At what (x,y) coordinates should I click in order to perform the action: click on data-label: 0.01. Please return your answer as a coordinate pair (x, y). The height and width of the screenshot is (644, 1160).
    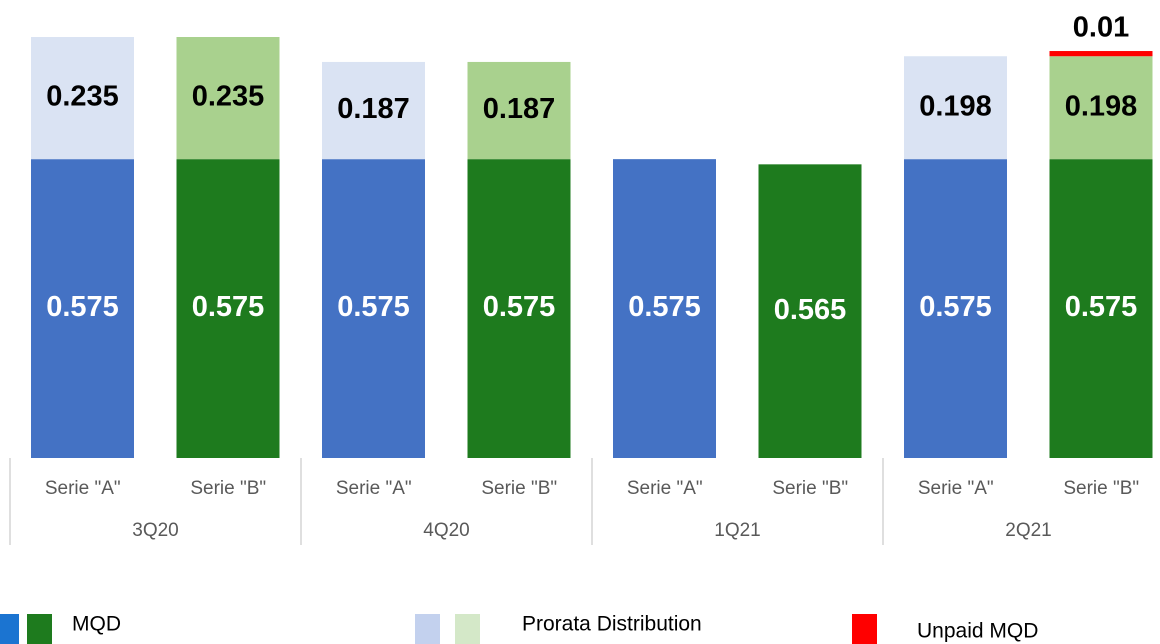
    Looking at the image, I should click on (1101, 28).